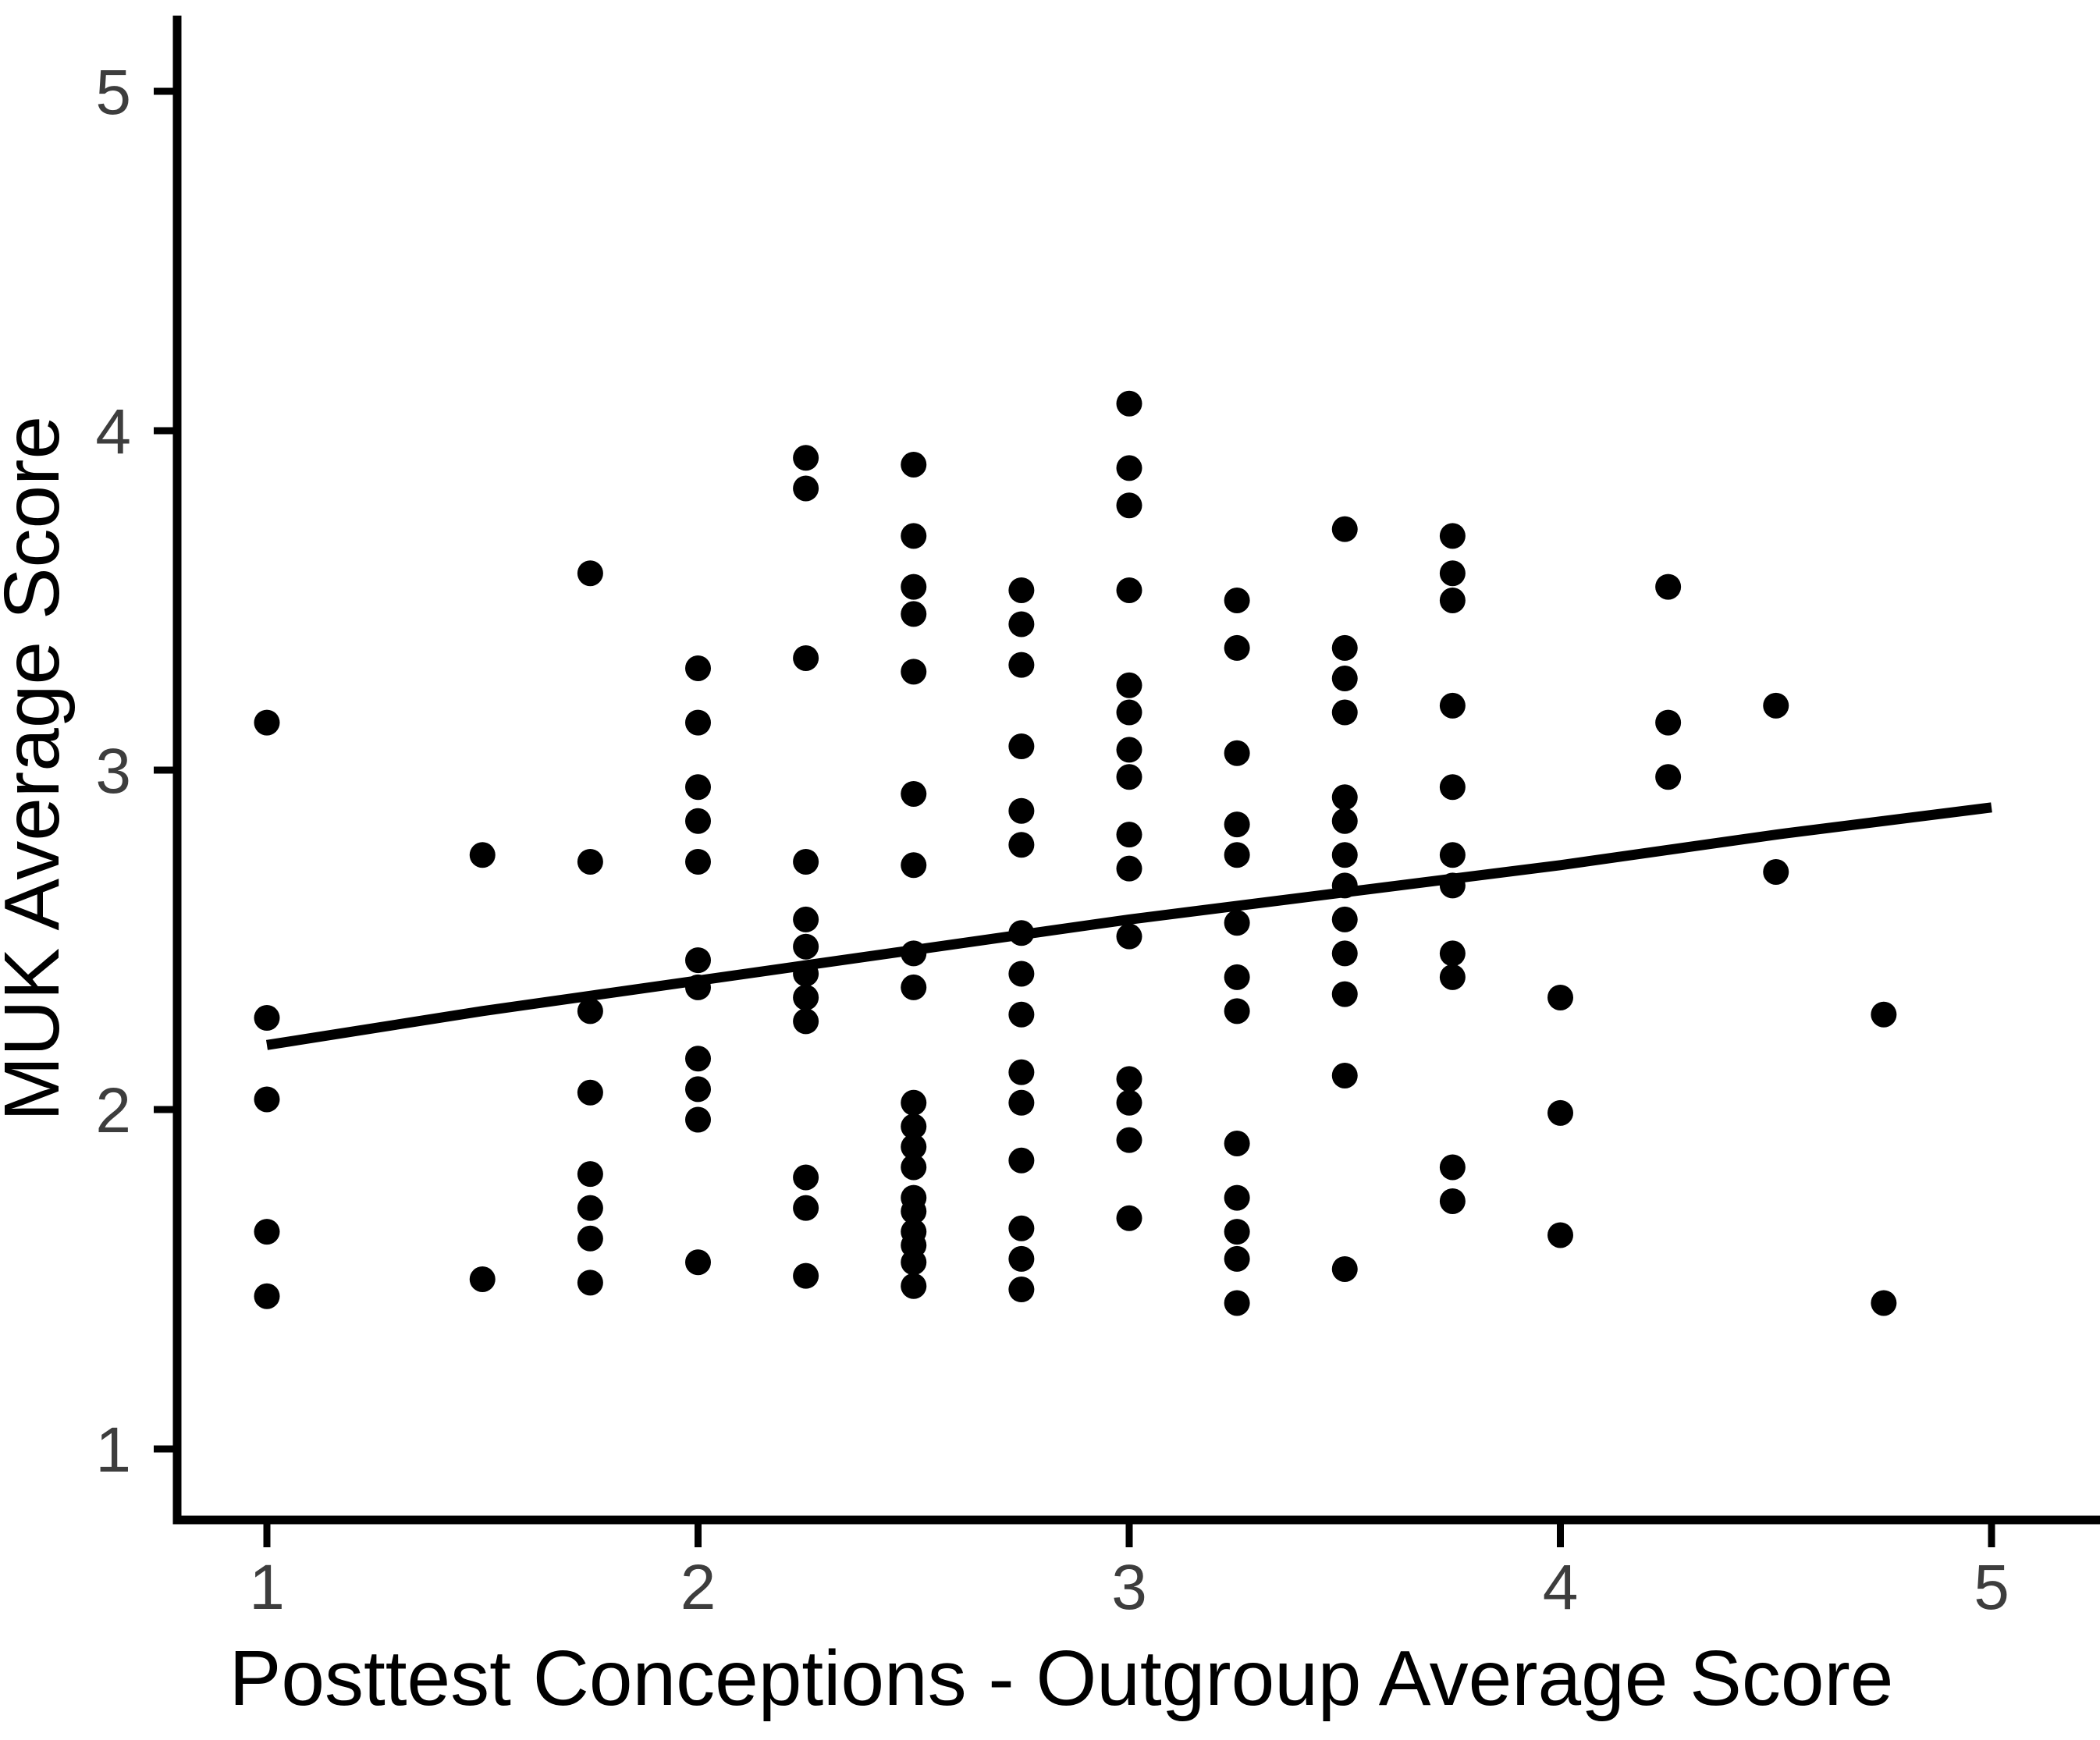 This screenshot has width=2100, height=1740. I want to click on trend-line-layer, so click(1128, 926).